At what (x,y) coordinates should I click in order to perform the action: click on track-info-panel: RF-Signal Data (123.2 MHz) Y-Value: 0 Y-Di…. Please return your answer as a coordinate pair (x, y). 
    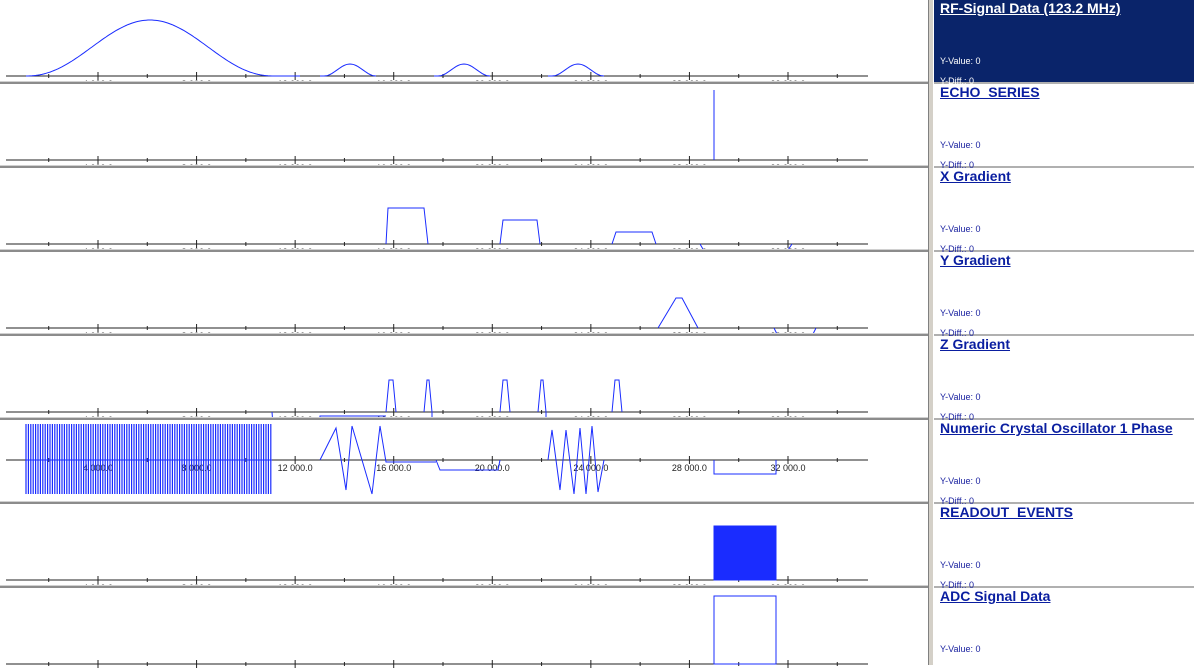
    Looking at the image, I should click on (1064, 43).